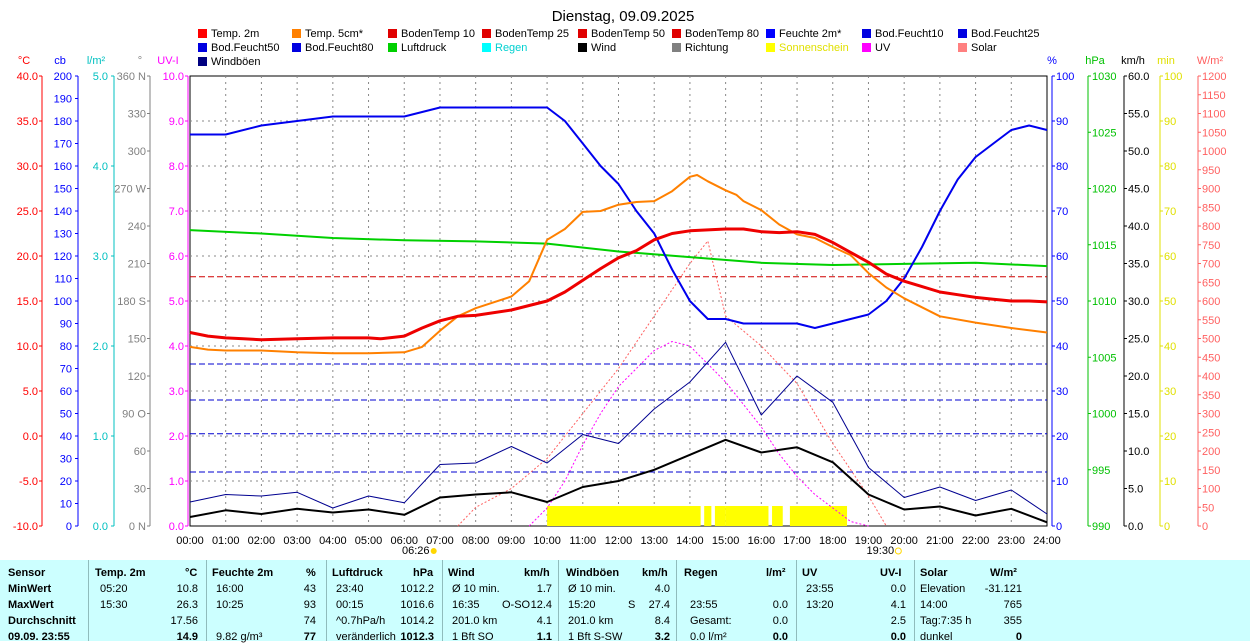  What do you see at coordinates (1003, 573) in the screenshot?
I see `header-solar-unit: W/m²` at bounding box center [1003, 573].